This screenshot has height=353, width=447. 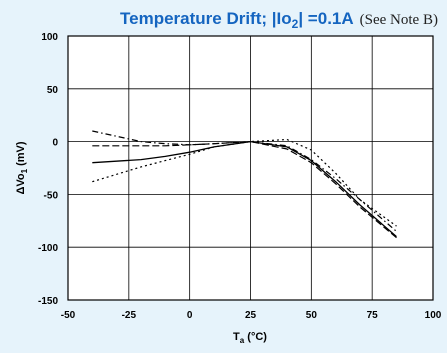 I want to click on x-axis-label: Ta (°C), so click(x=250, y=338).